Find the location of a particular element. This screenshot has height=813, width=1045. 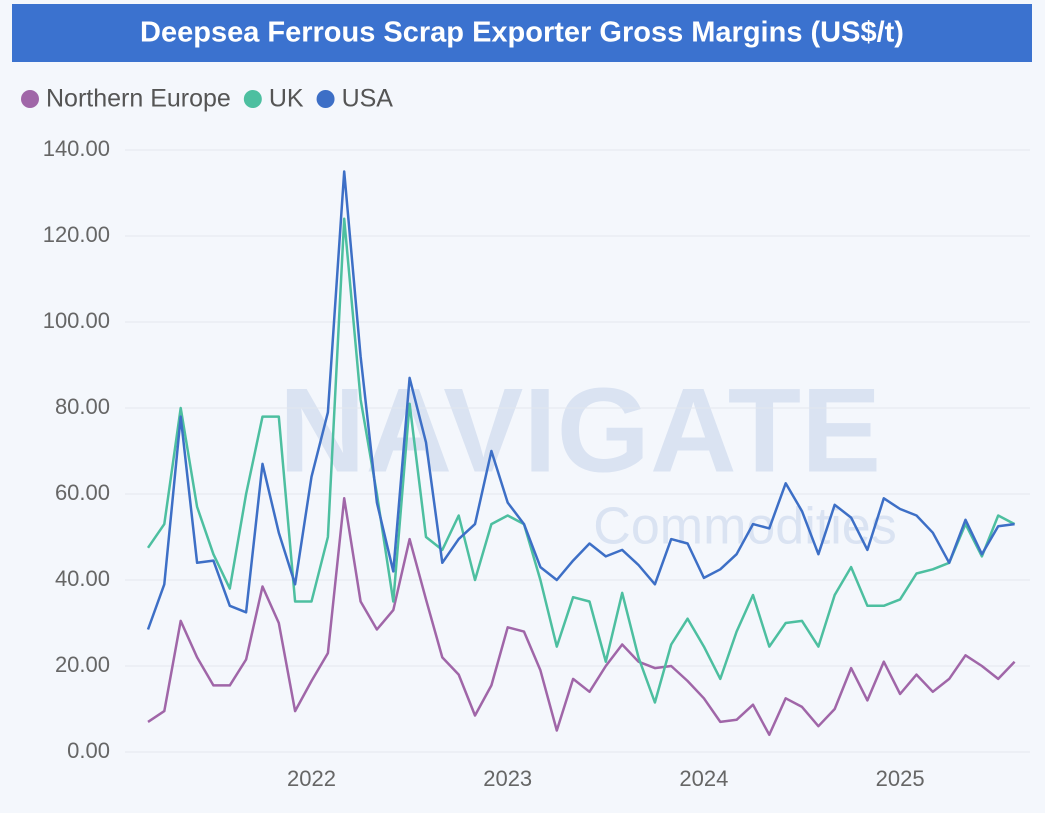

legend: Northern Europe UK USA is located at coordinates (207, 99).